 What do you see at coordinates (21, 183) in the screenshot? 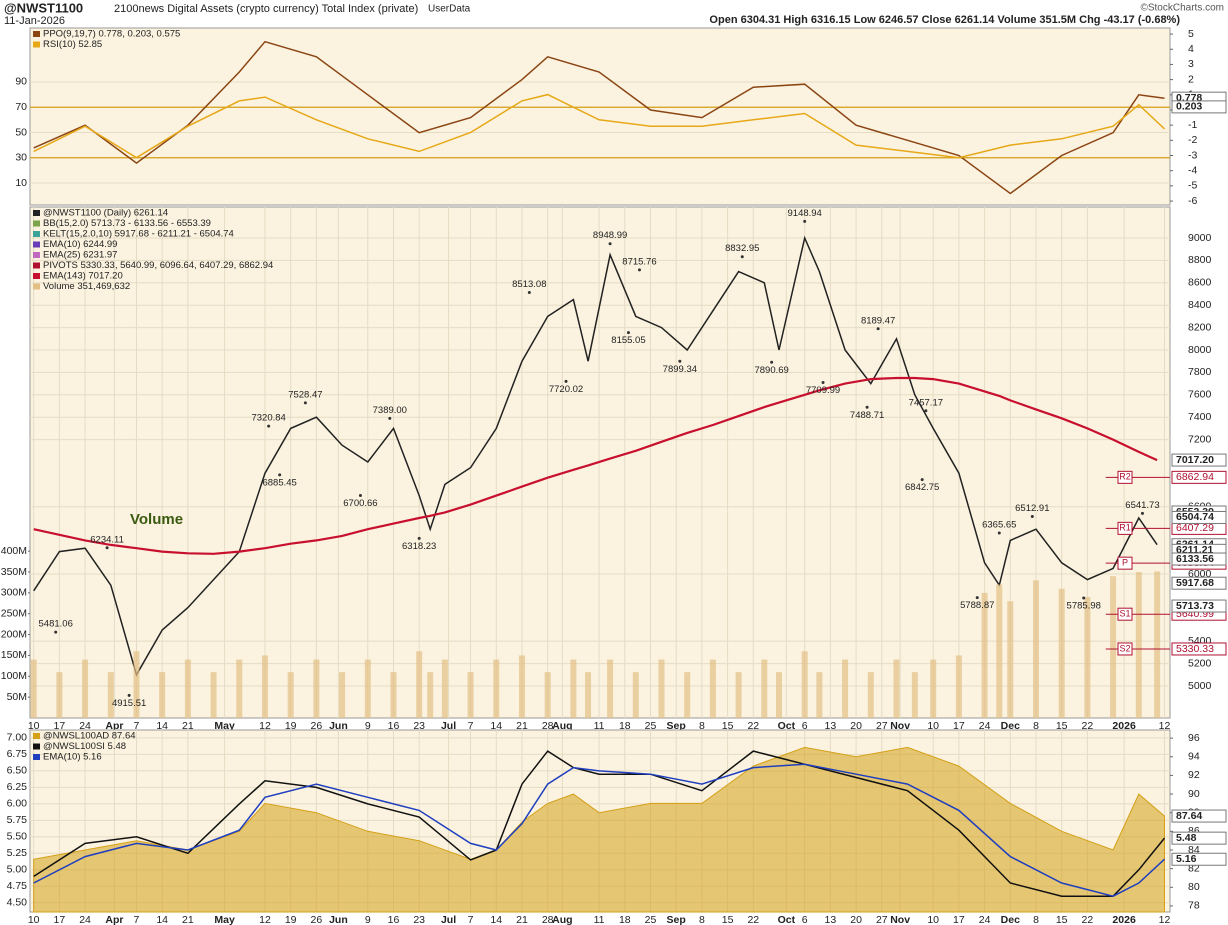
I see `y-tick-label: 10` at bounding box center [21, 183].